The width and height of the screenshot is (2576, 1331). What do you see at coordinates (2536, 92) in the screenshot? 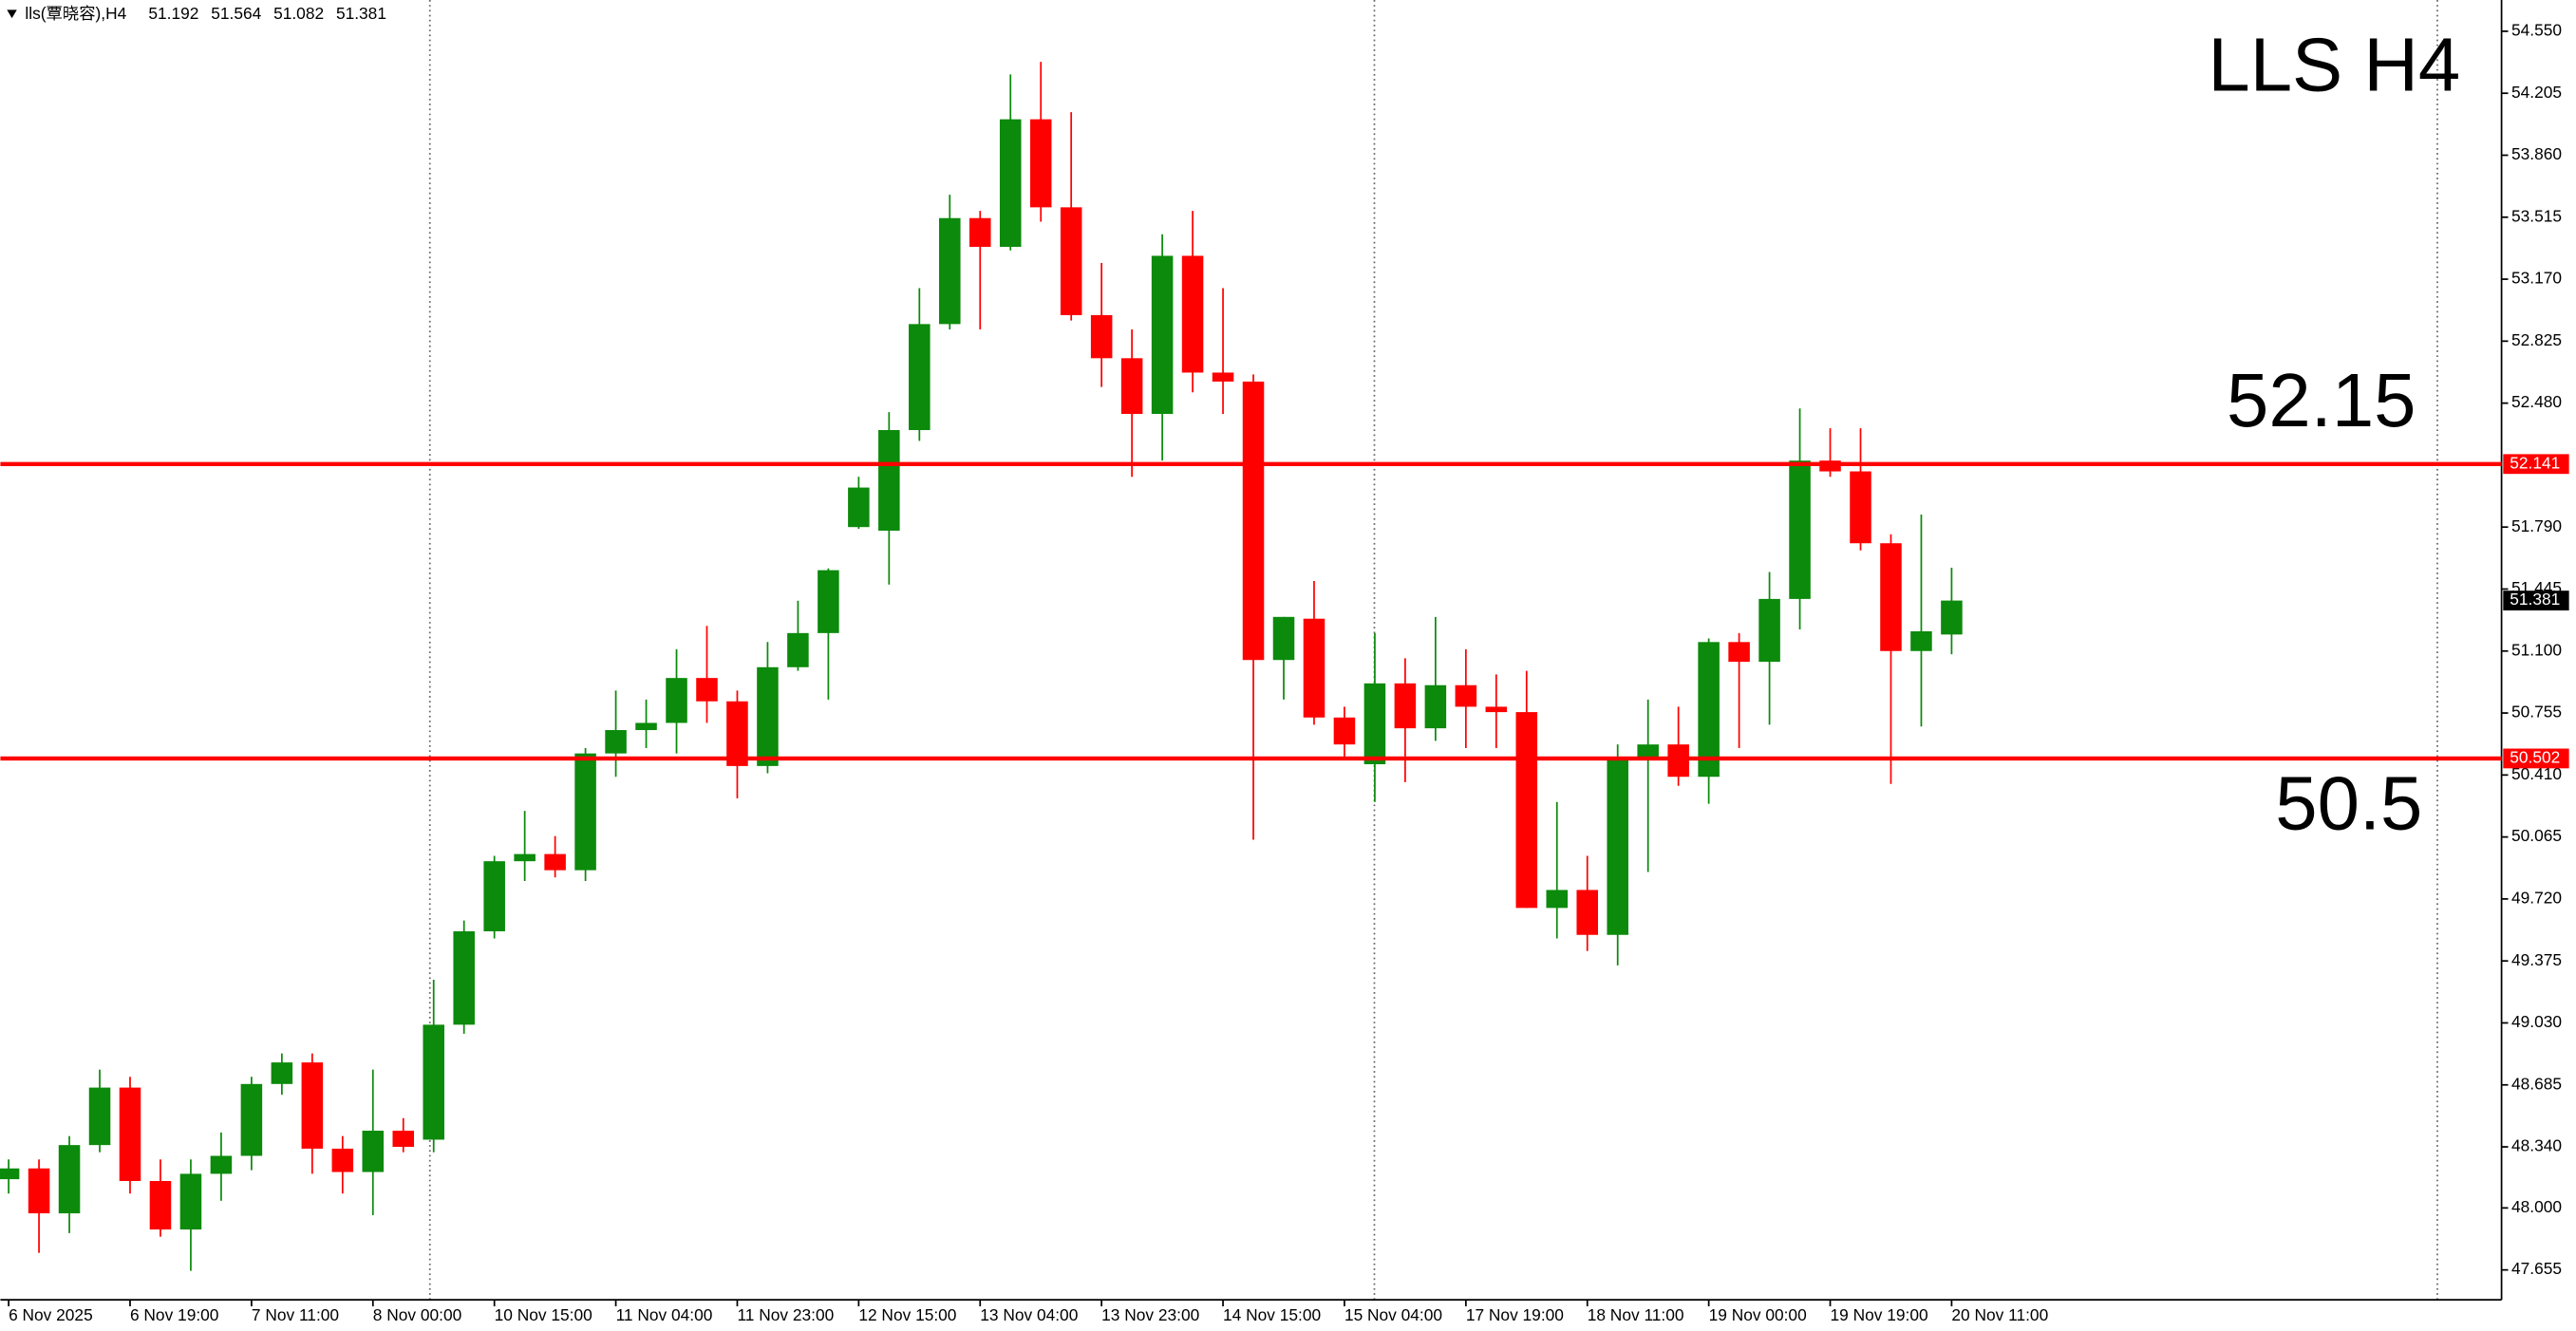
I see `y-tick-label: 54.205` at bounding box center [2536, 92].